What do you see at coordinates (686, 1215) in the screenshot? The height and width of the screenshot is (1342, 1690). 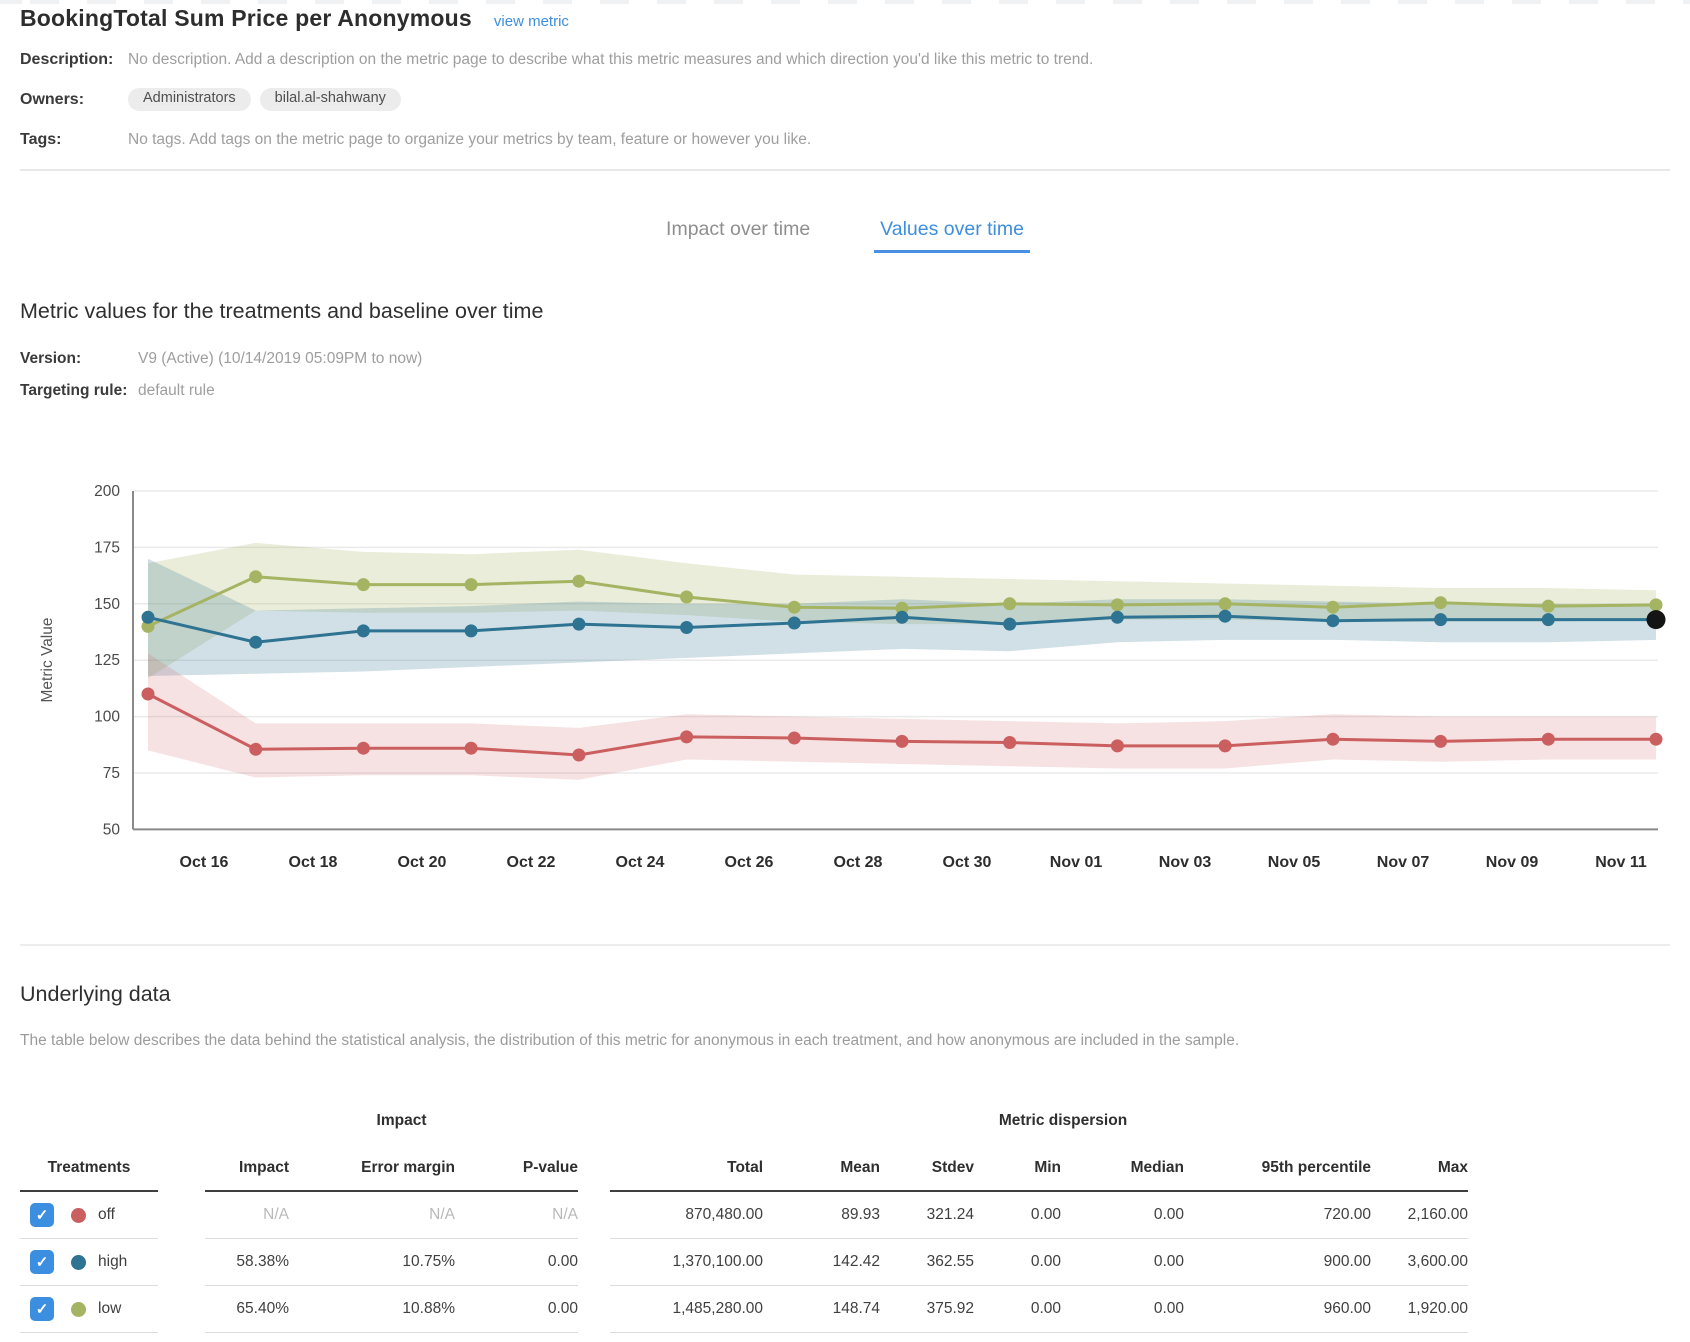 I see `table-cell: 870,480.00` at bounding box center [686, 1215].